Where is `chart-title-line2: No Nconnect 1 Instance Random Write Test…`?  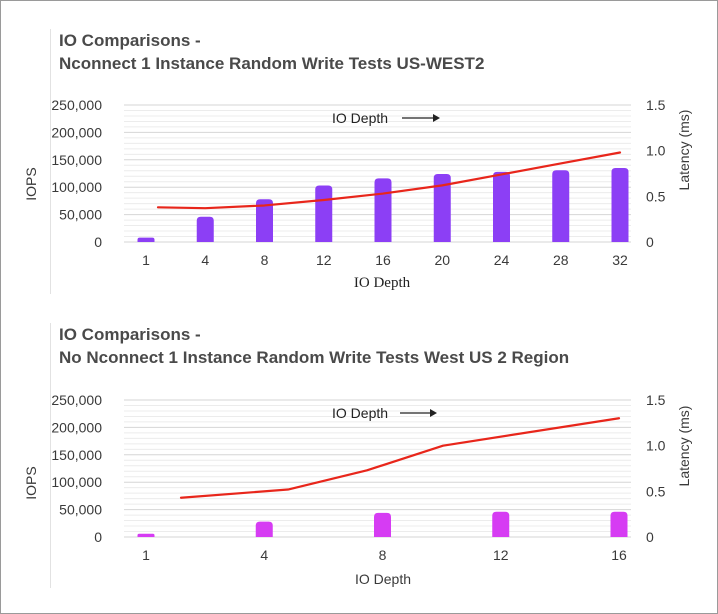
chart-title-line2: No Nconnect 1 Instance Random Write Test… is located at coordinates (314, 357).